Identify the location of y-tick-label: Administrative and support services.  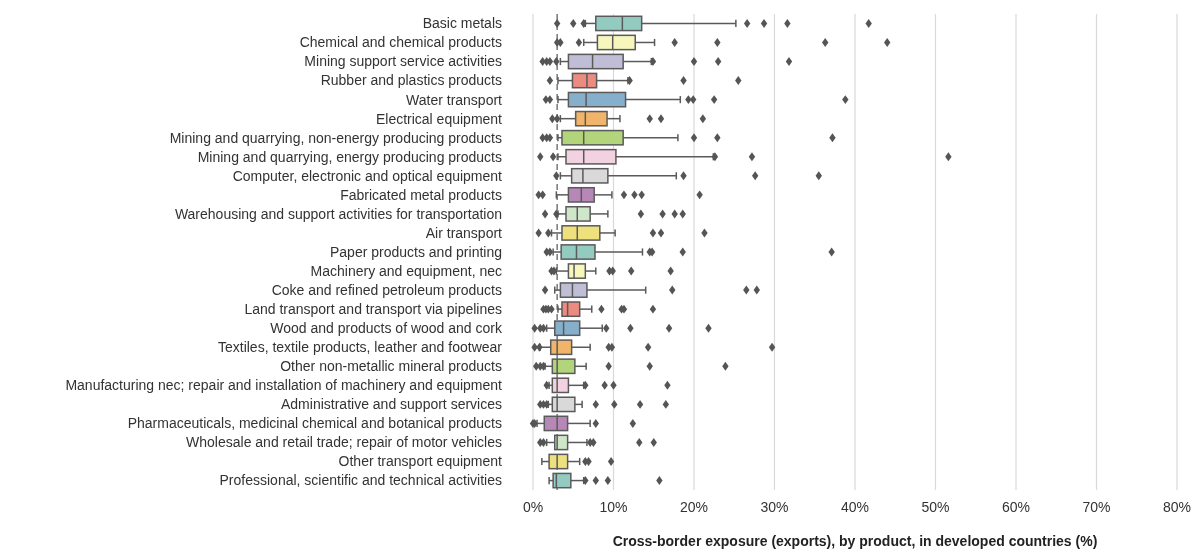
(391, 404).